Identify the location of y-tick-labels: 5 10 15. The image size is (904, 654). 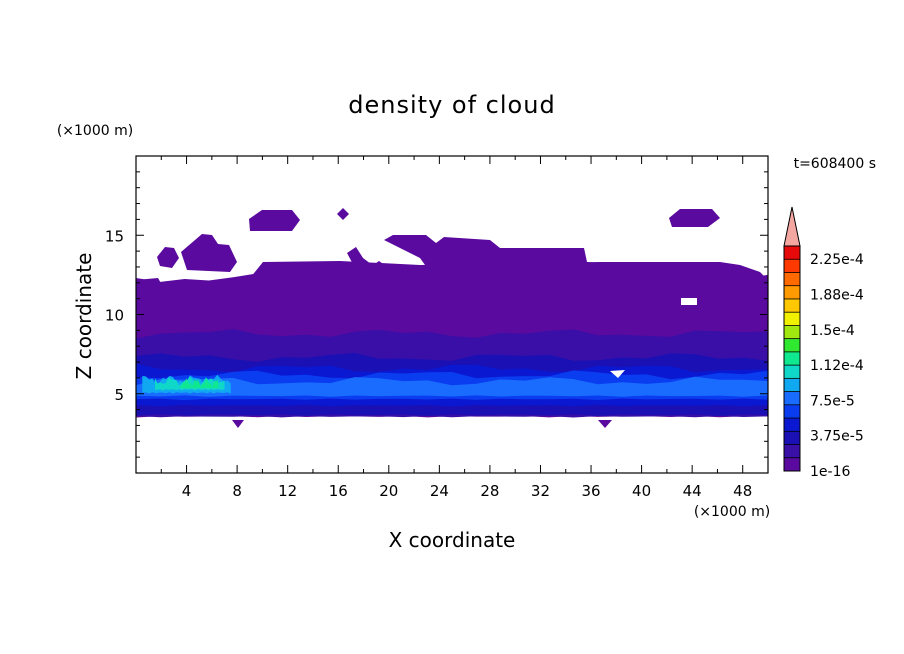
(114, 315).